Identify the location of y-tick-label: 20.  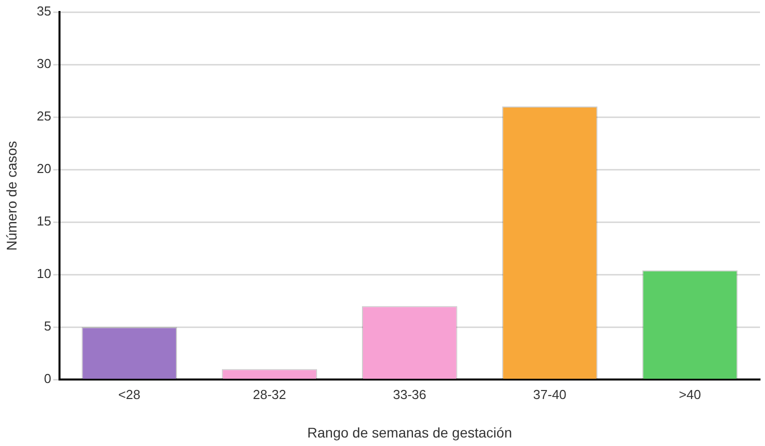
(44, 168).